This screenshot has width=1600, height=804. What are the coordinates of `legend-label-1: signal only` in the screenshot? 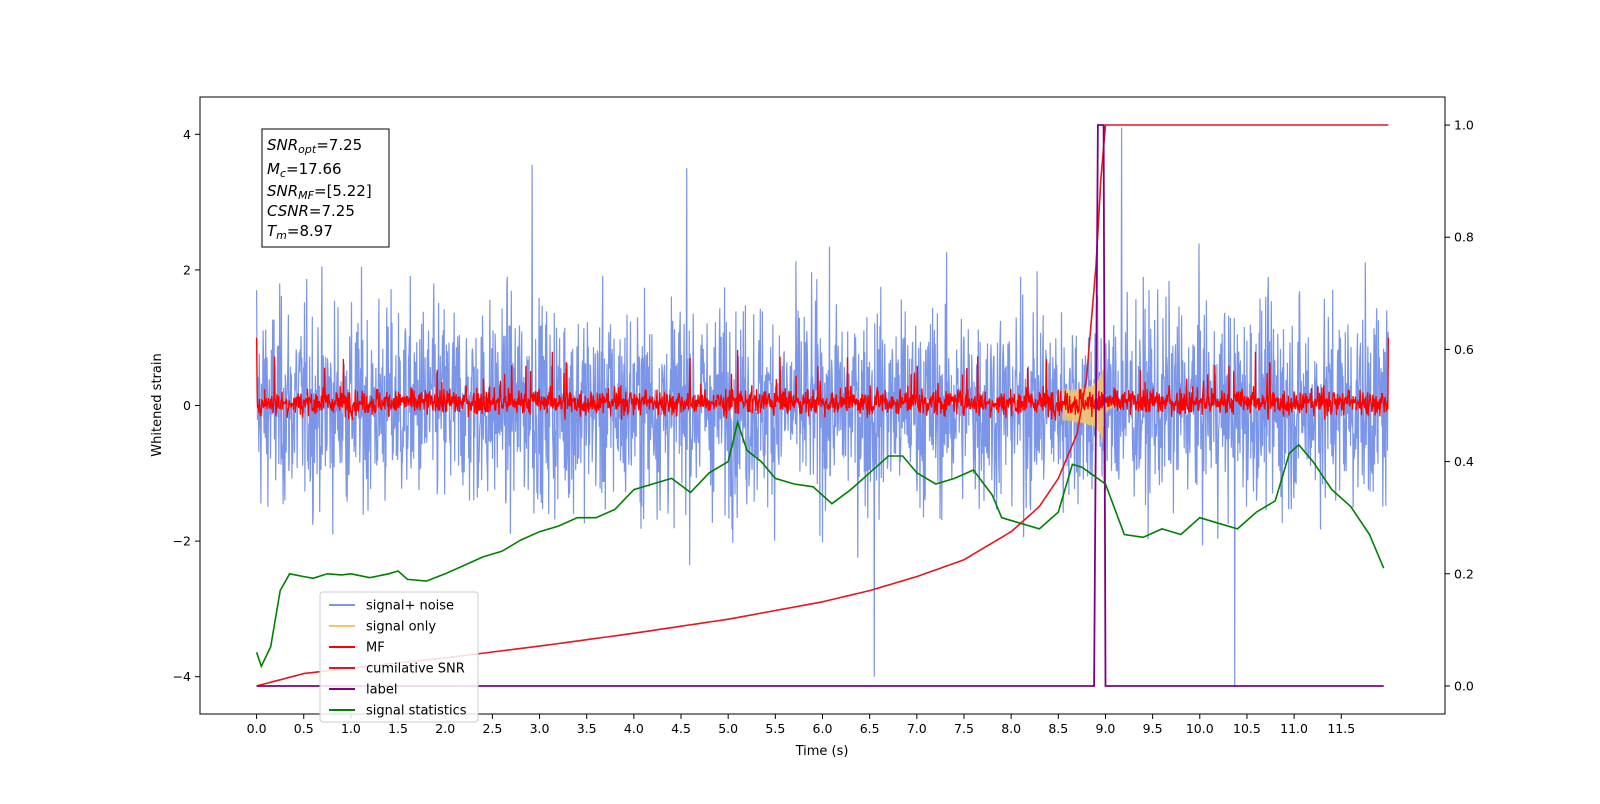 It's located at (401, 627).